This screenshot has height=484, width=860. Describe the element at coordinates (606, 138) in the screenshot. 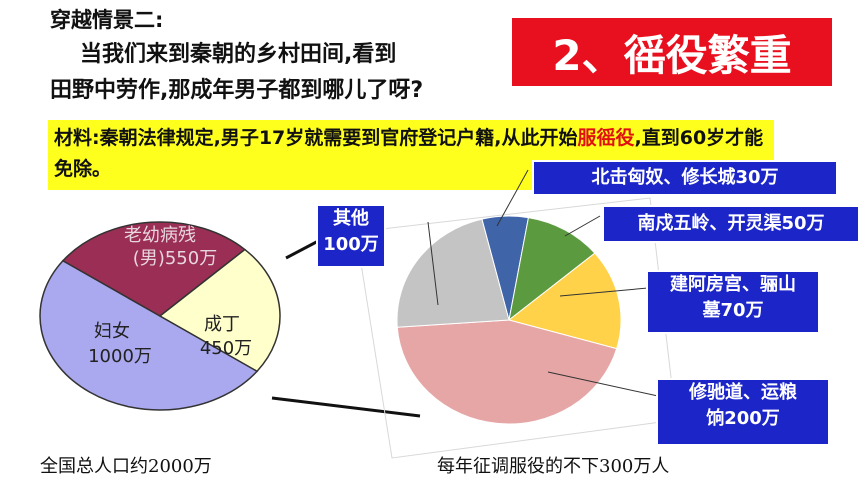

I see `material-highlight: 服徭役` at that location.